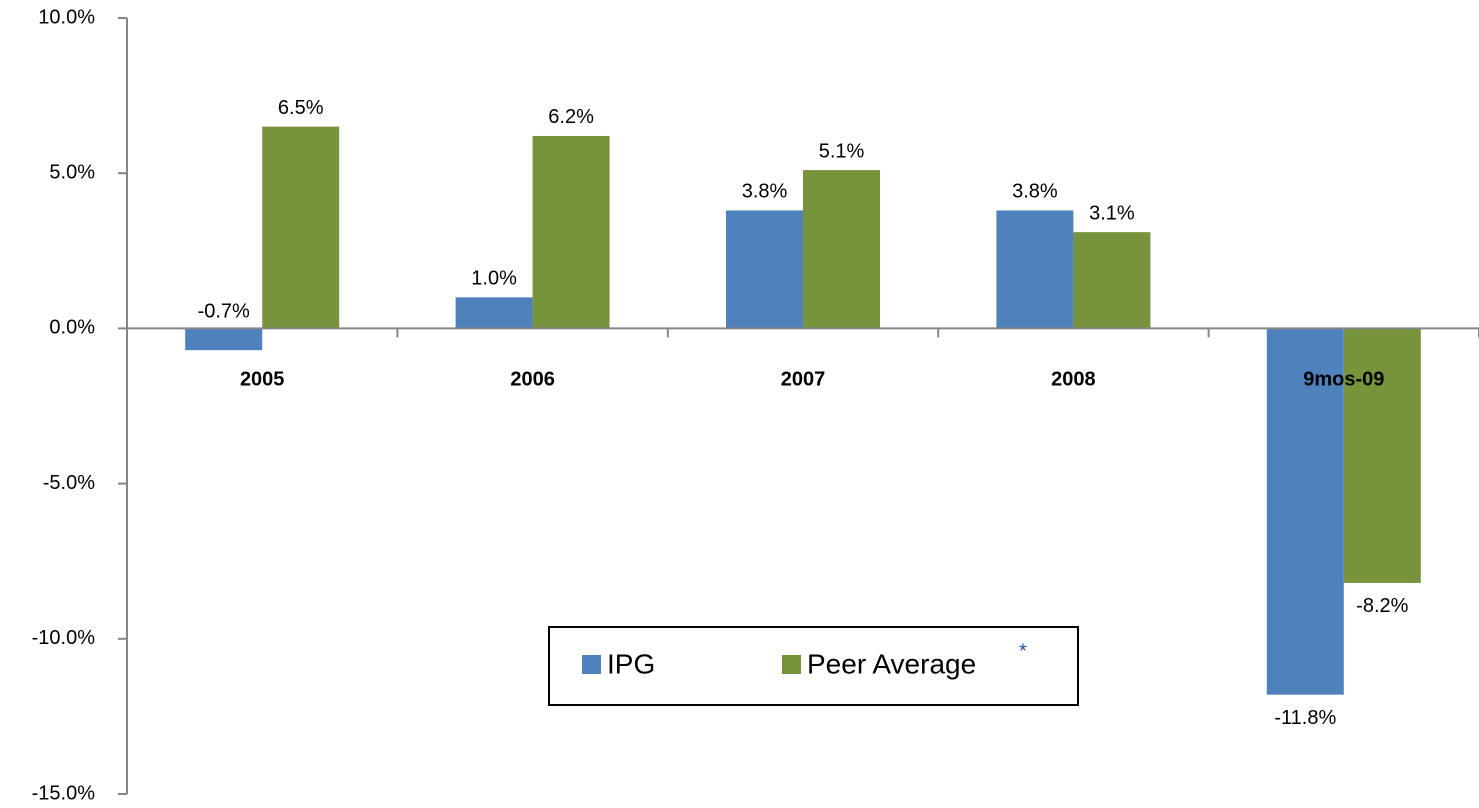  I want to click on legend-label: IPG, so click(631, 663).